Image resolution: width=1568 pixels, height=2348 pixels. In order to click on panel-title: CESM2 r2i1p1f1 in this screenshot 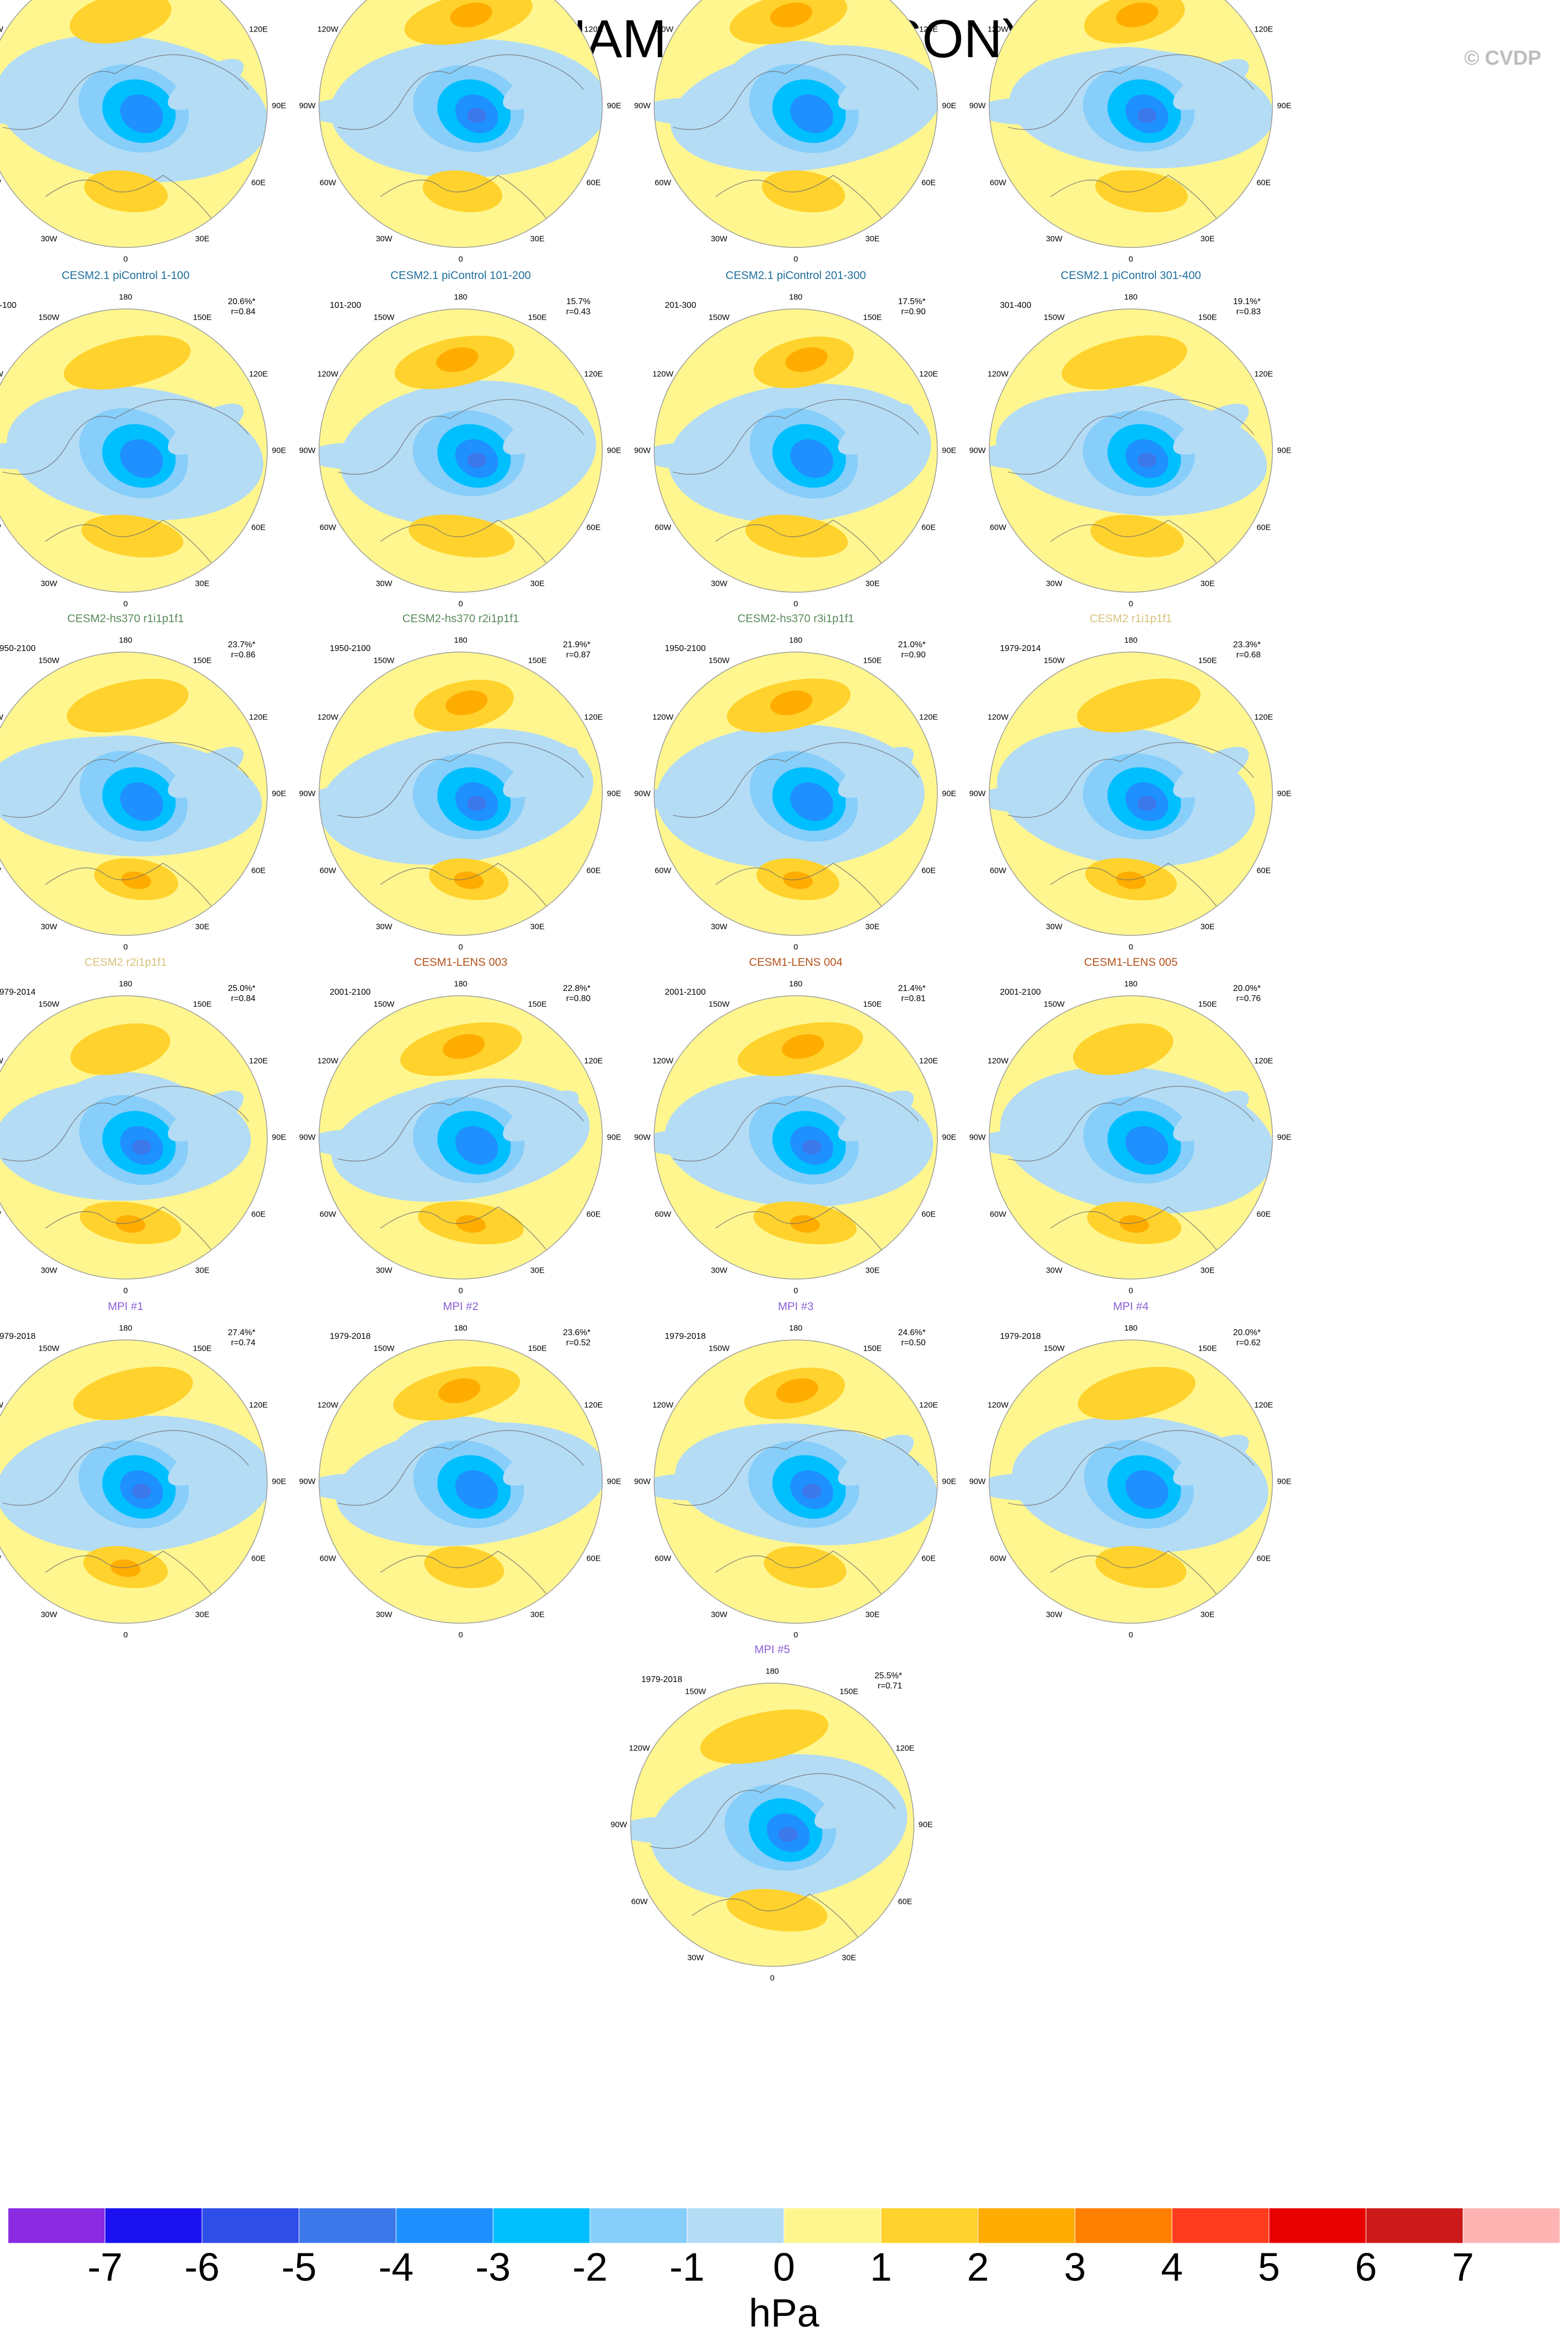, I will do `click(125, 962)`.